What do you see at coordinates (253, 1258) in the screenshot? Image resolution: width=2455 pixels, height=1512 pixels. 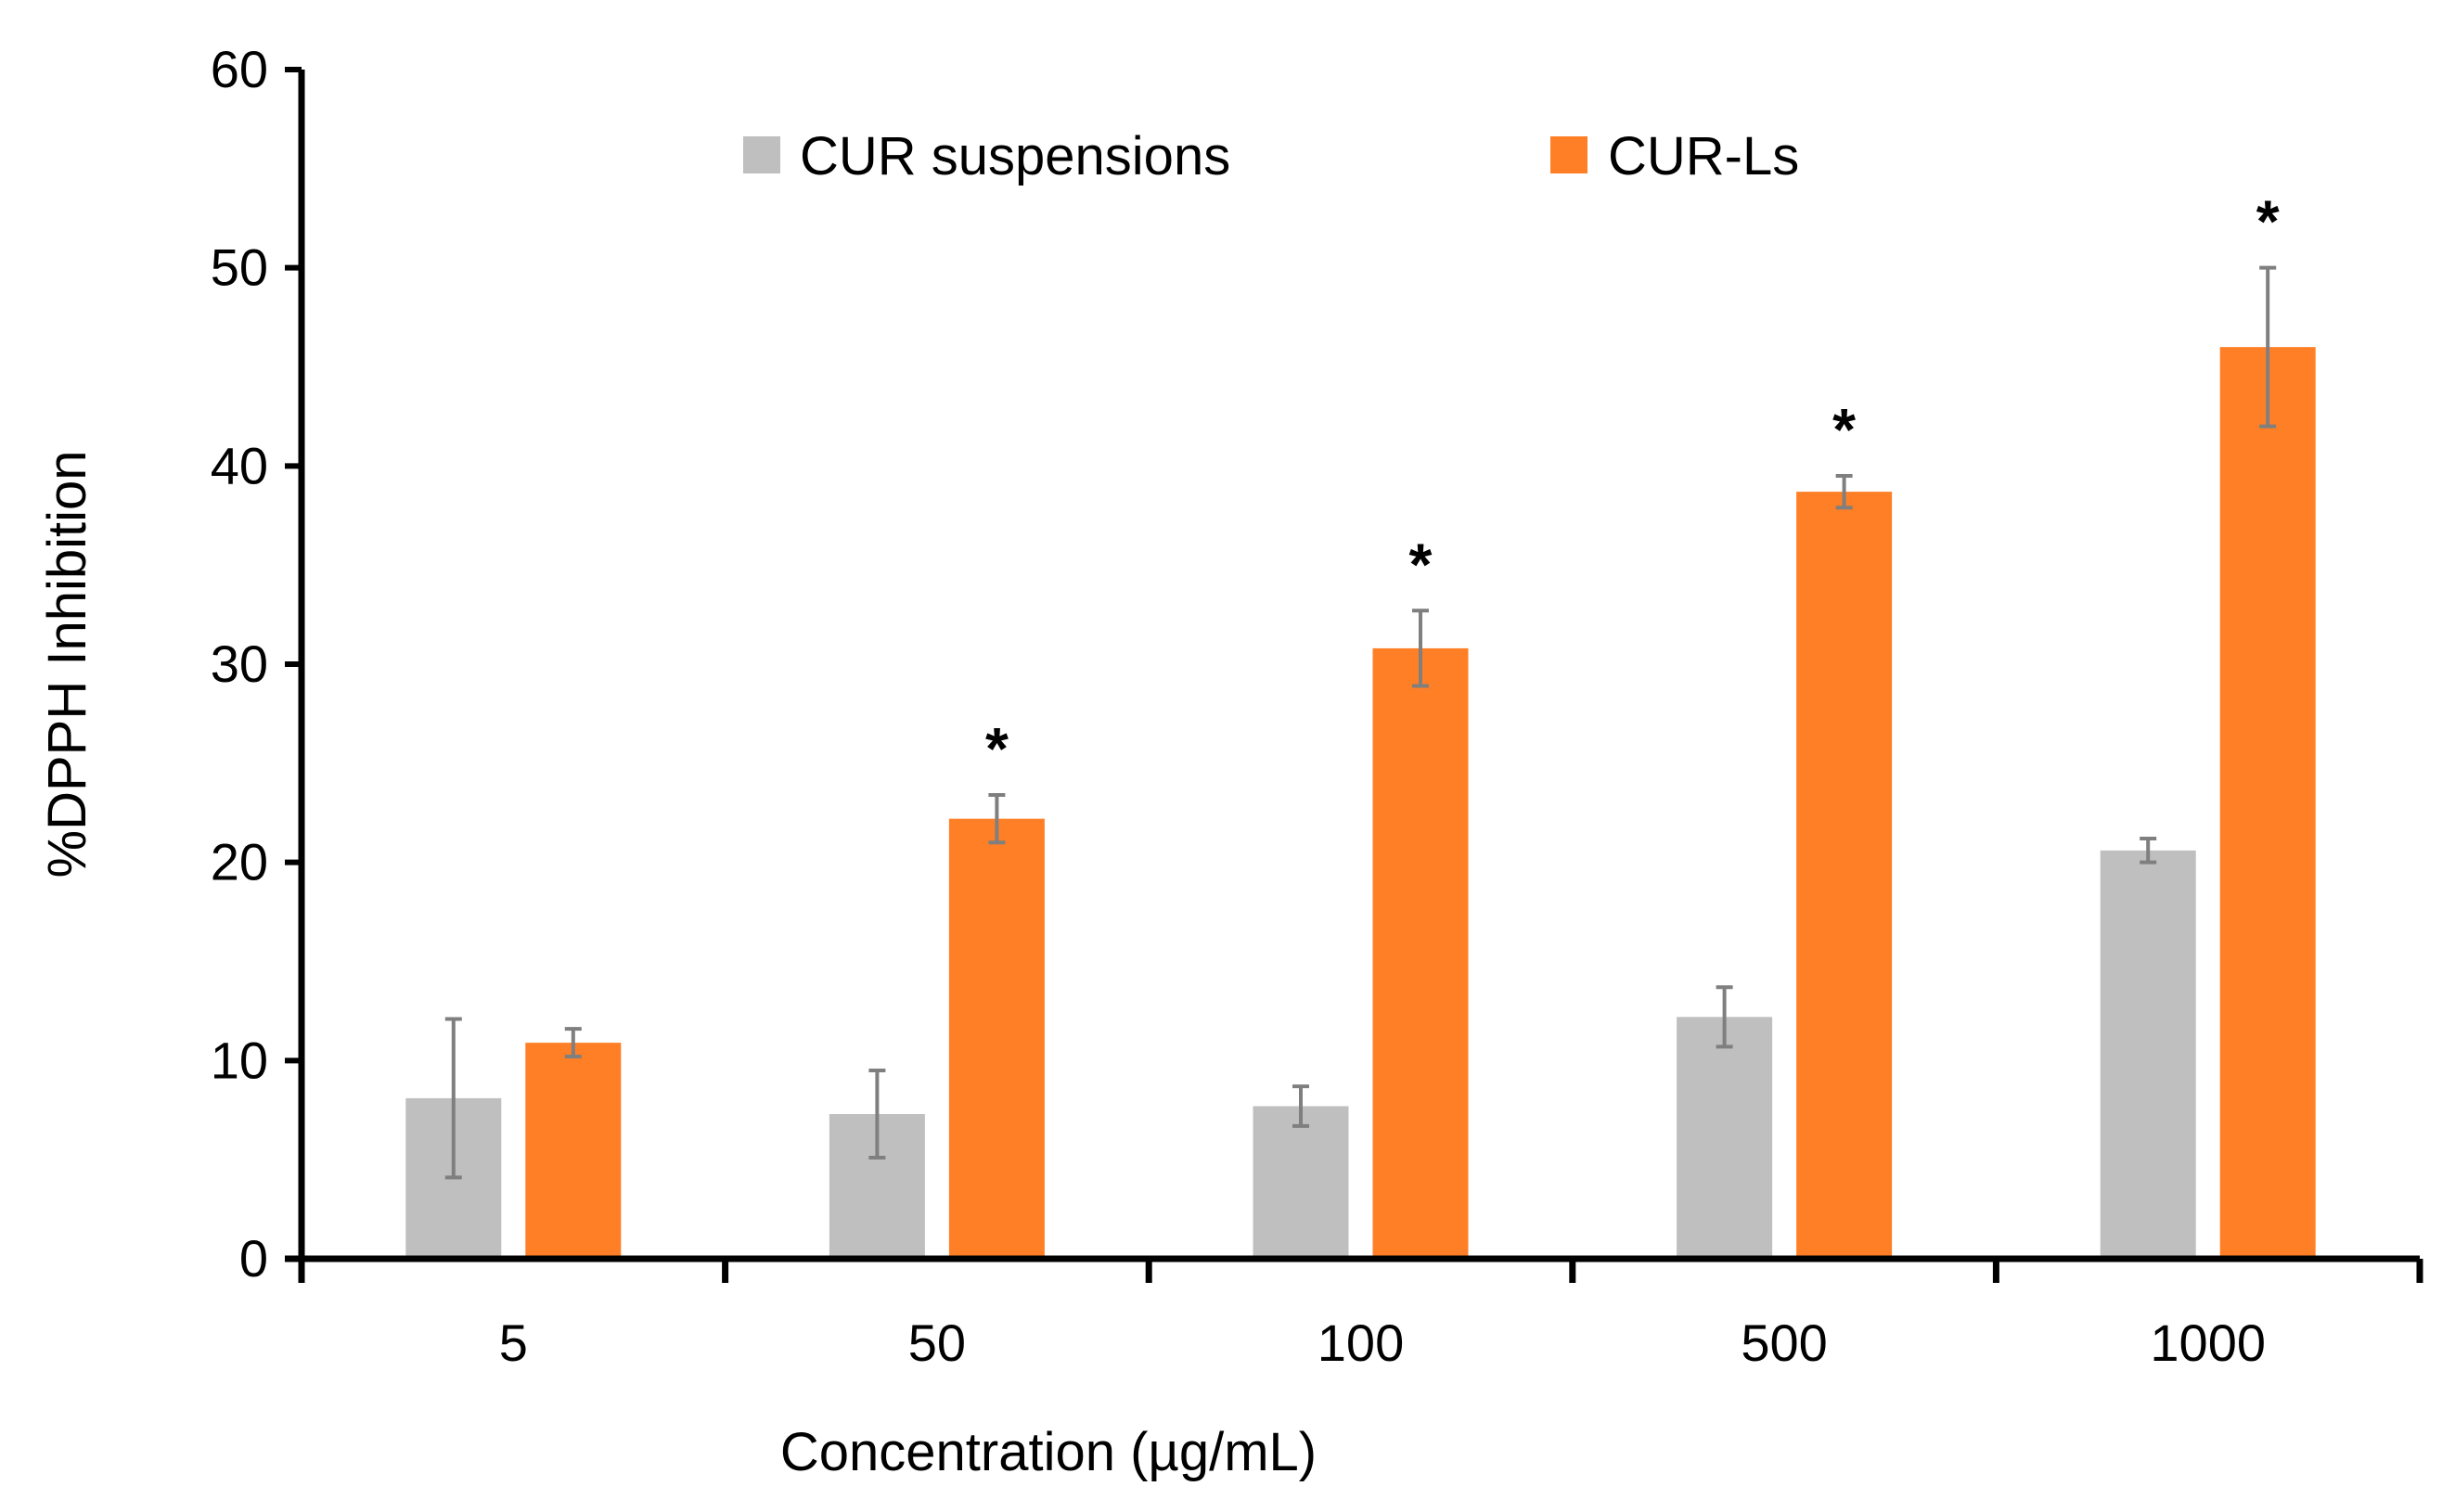 I see `y-tick-label: 0` at bounding box center [253, 1258].